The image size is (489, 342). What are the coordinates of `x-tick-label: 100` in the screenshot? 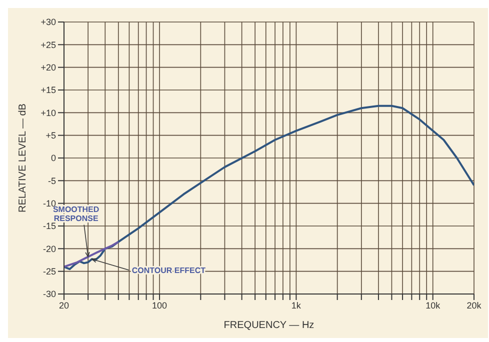 It's located at (160, 305).